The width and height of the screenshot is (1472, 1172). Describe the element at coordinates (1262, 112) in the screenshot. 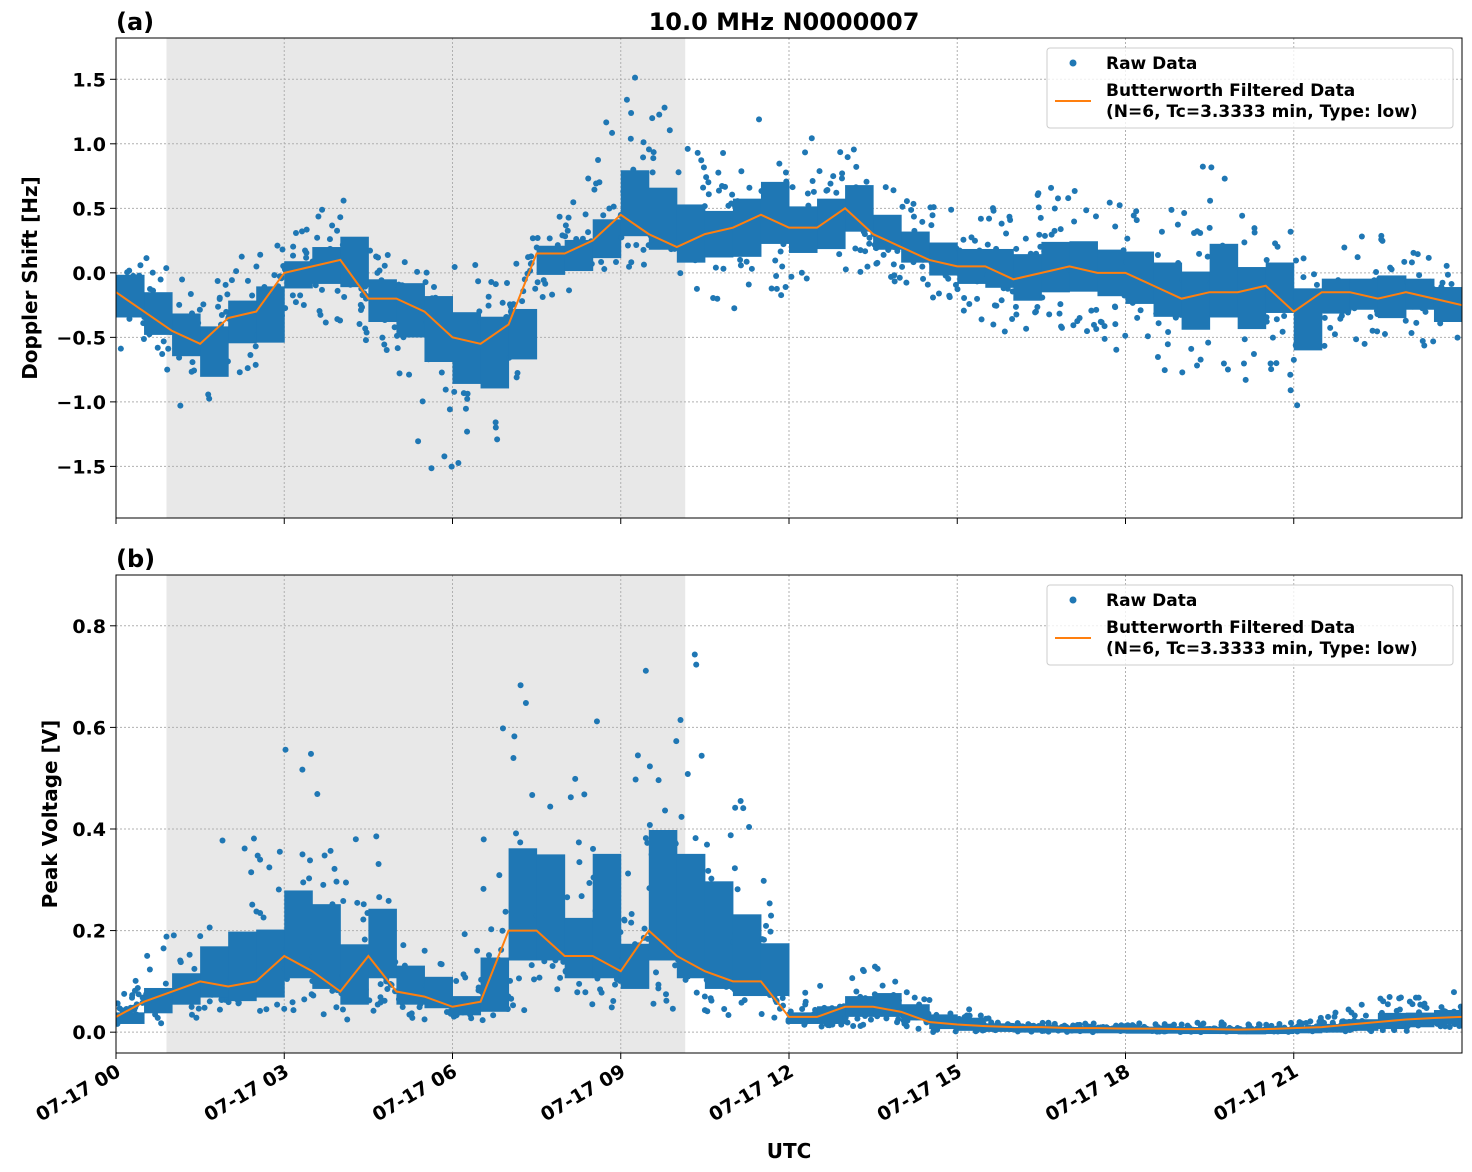

I see `legend-filtered-params: (N=6, Tc=3.3333 min, Type: low)` at that location.